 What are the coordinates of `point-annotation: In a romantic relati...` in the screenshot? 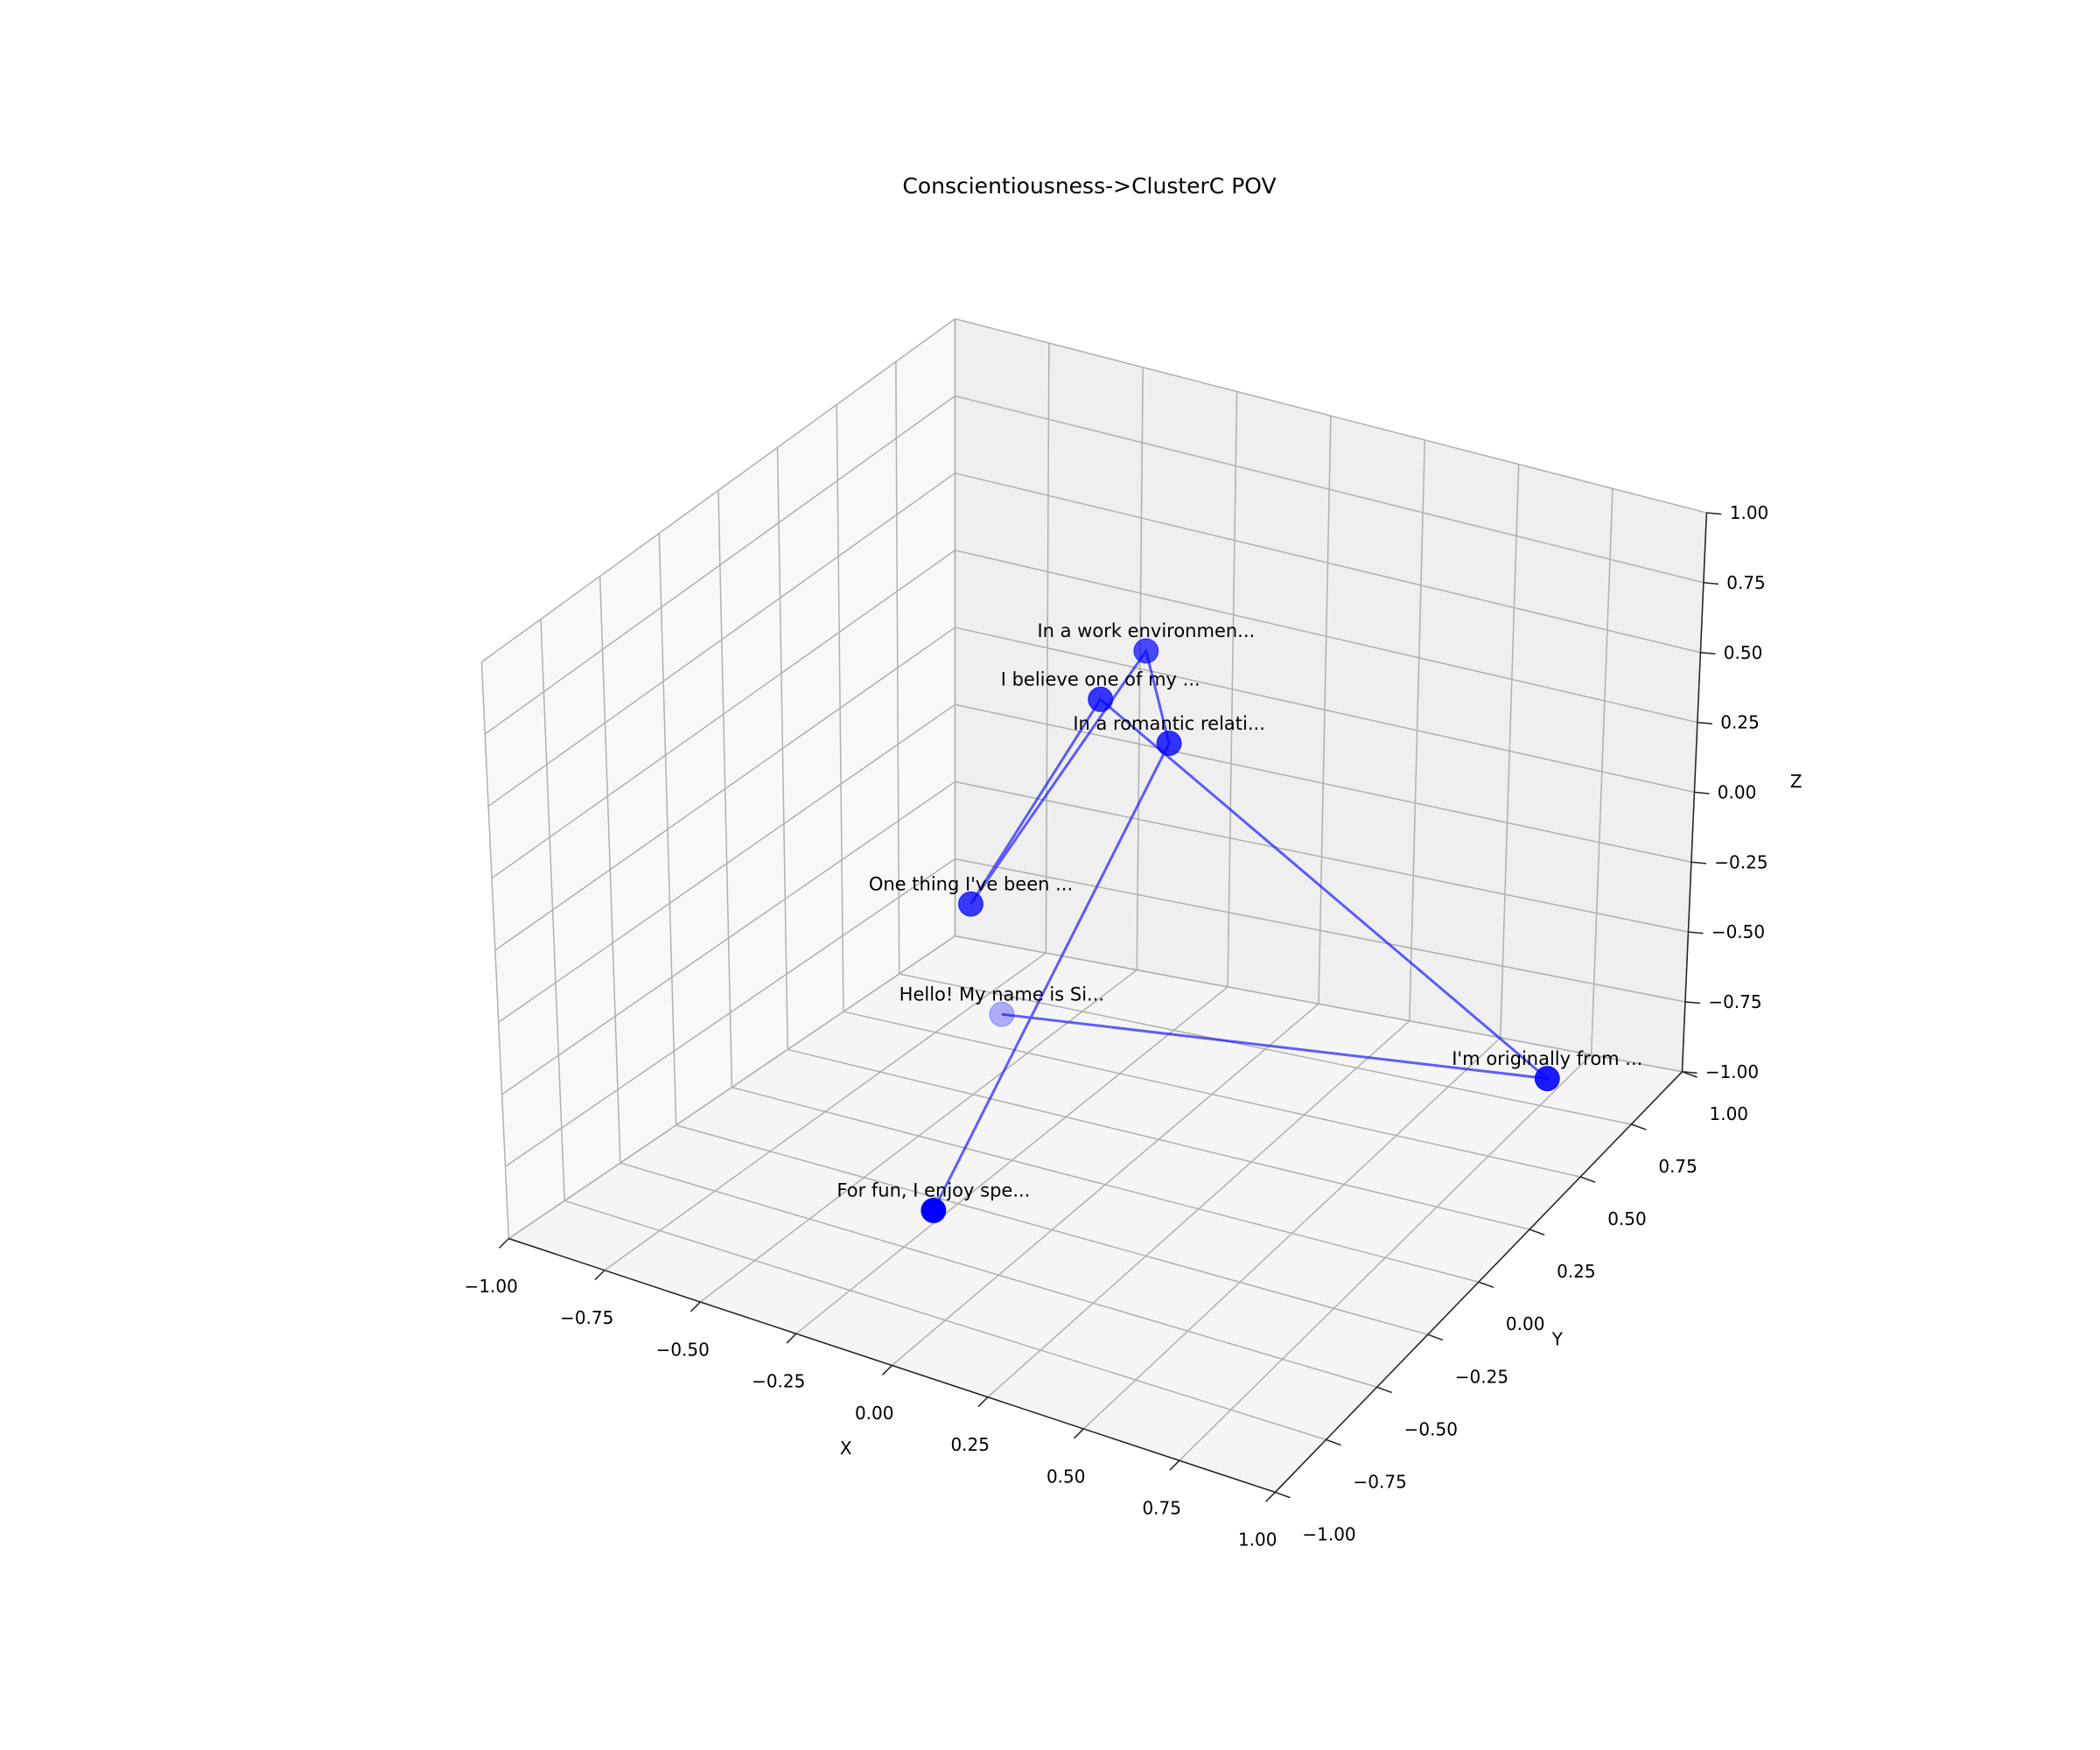 It's located at (1169, 723).